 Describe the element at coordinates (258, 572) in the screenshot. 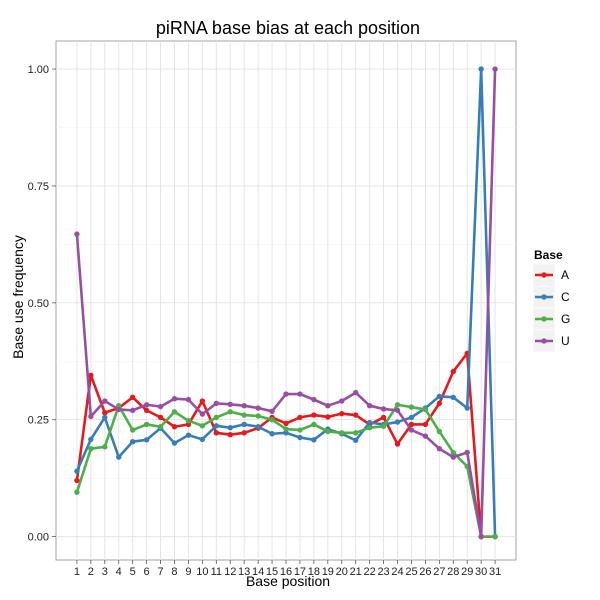

I see `x-tick-label: 14` at that location.